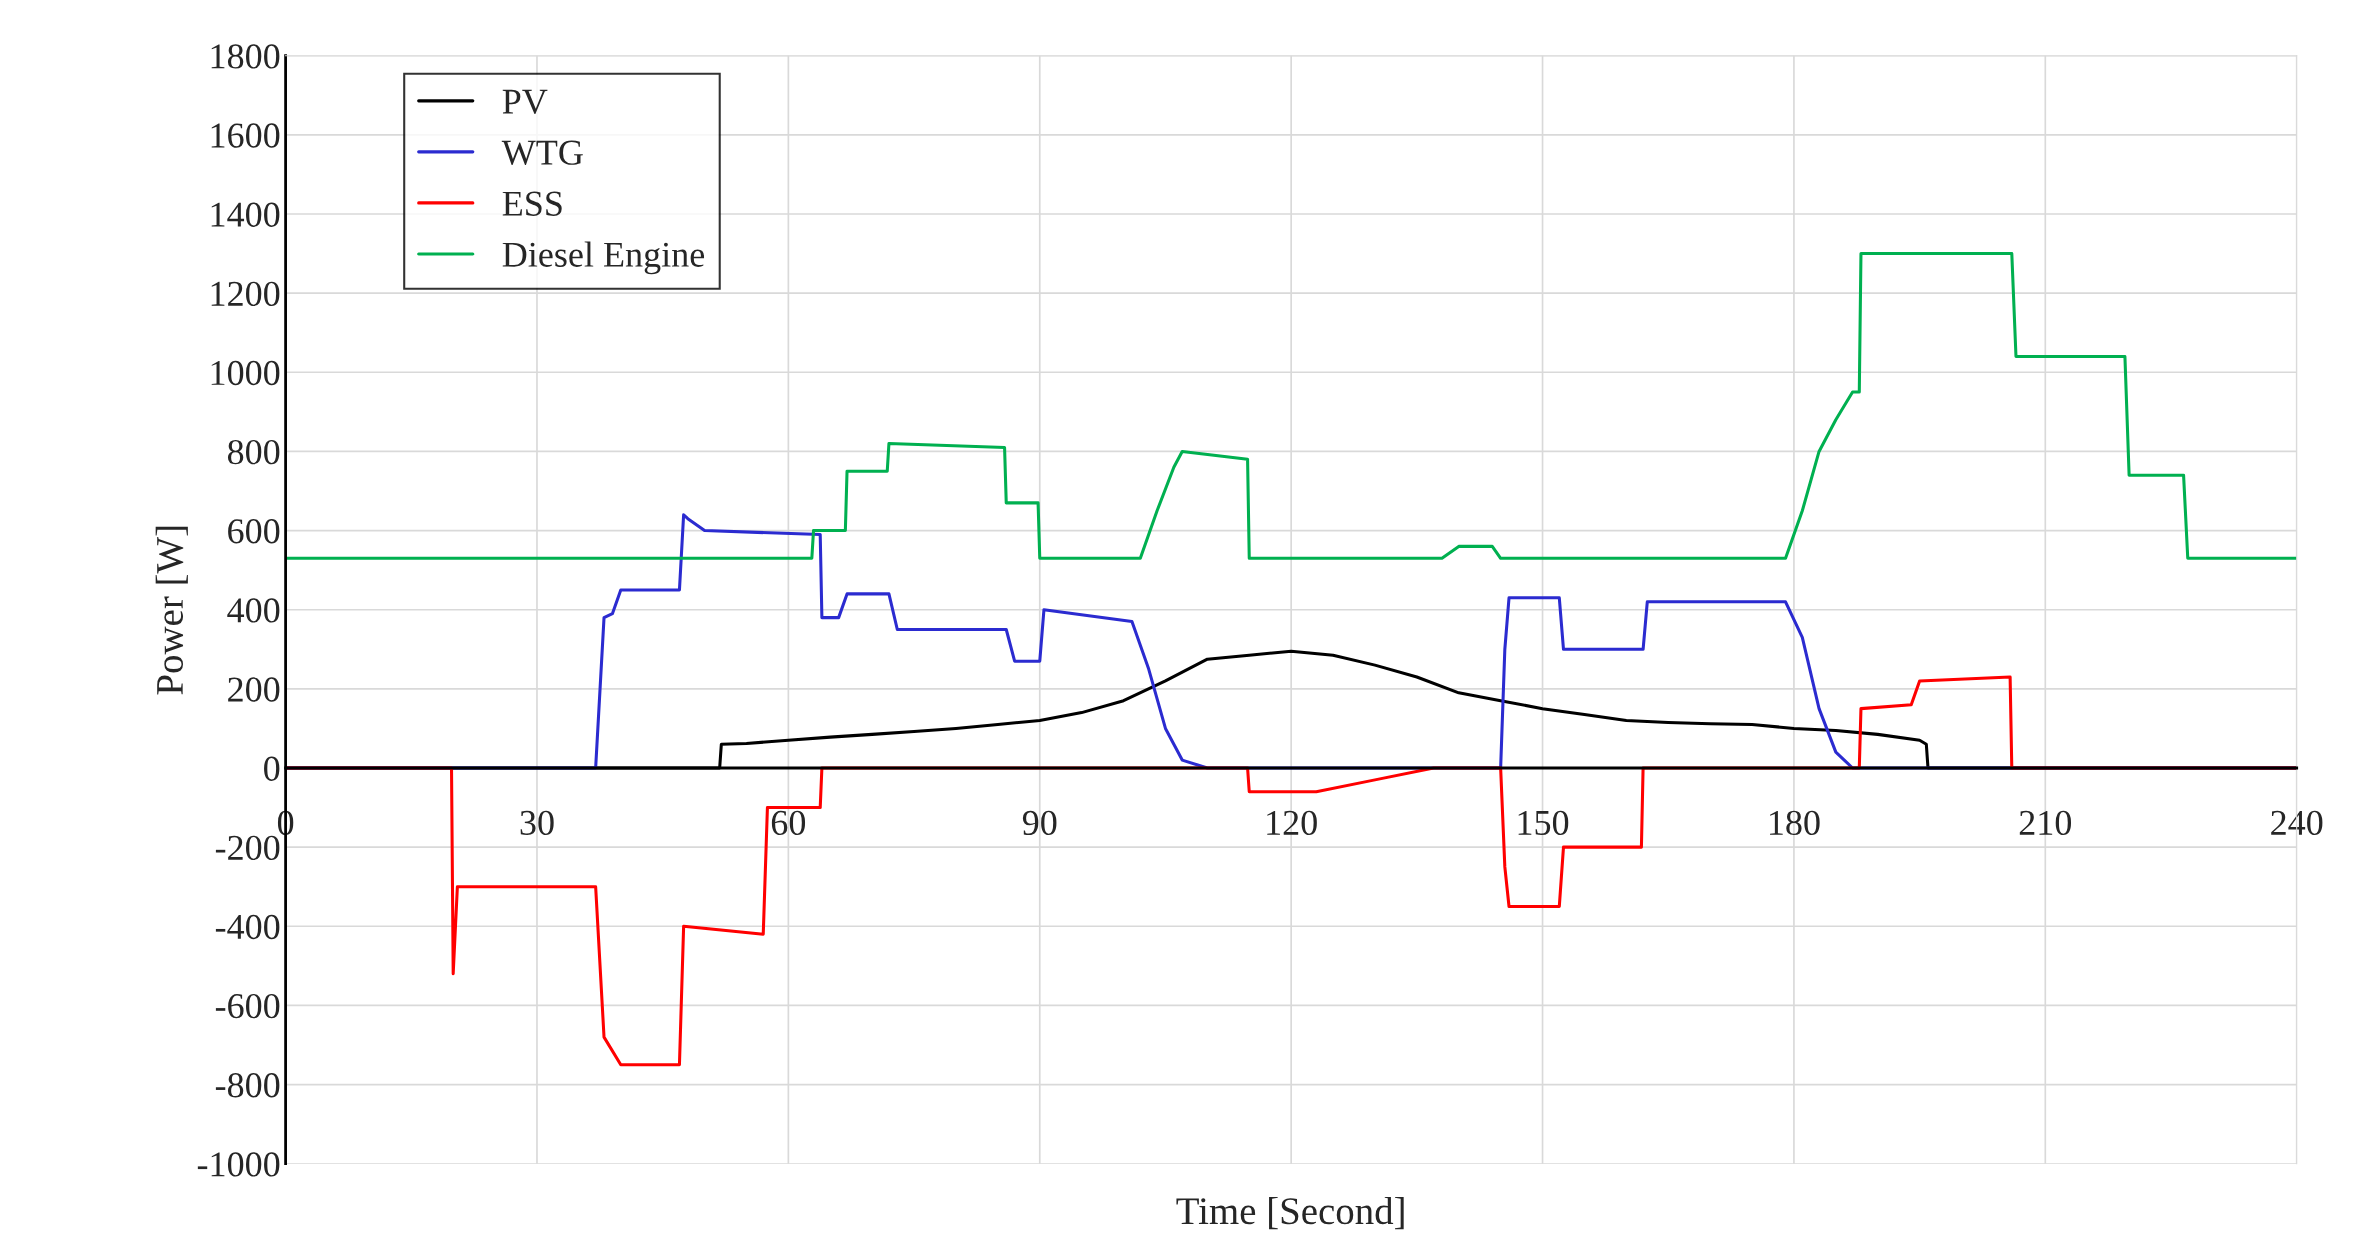 This screenshot has width=2380, height=1238. What do you see at coordinates (525, 102) in the screenshot?
I see `legend-label: PV` at bounding box center [525, 102].